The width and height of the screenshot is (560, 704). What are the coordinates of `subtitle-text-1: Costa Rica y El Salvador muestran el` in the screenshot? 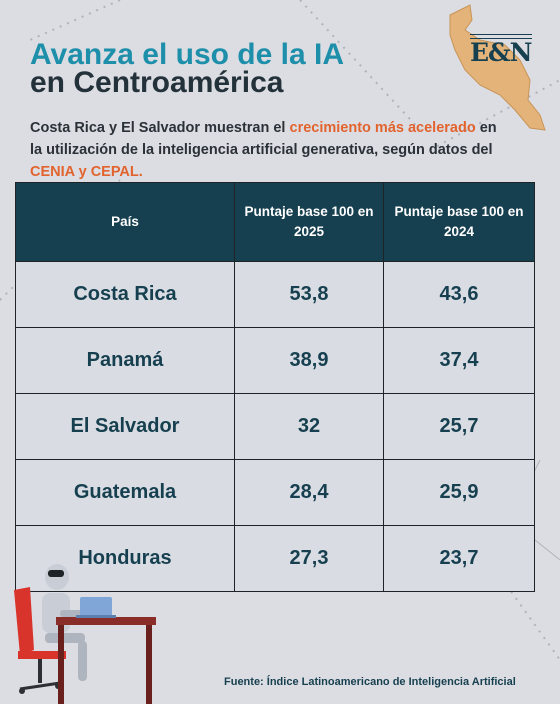 It's located at (160, 128).